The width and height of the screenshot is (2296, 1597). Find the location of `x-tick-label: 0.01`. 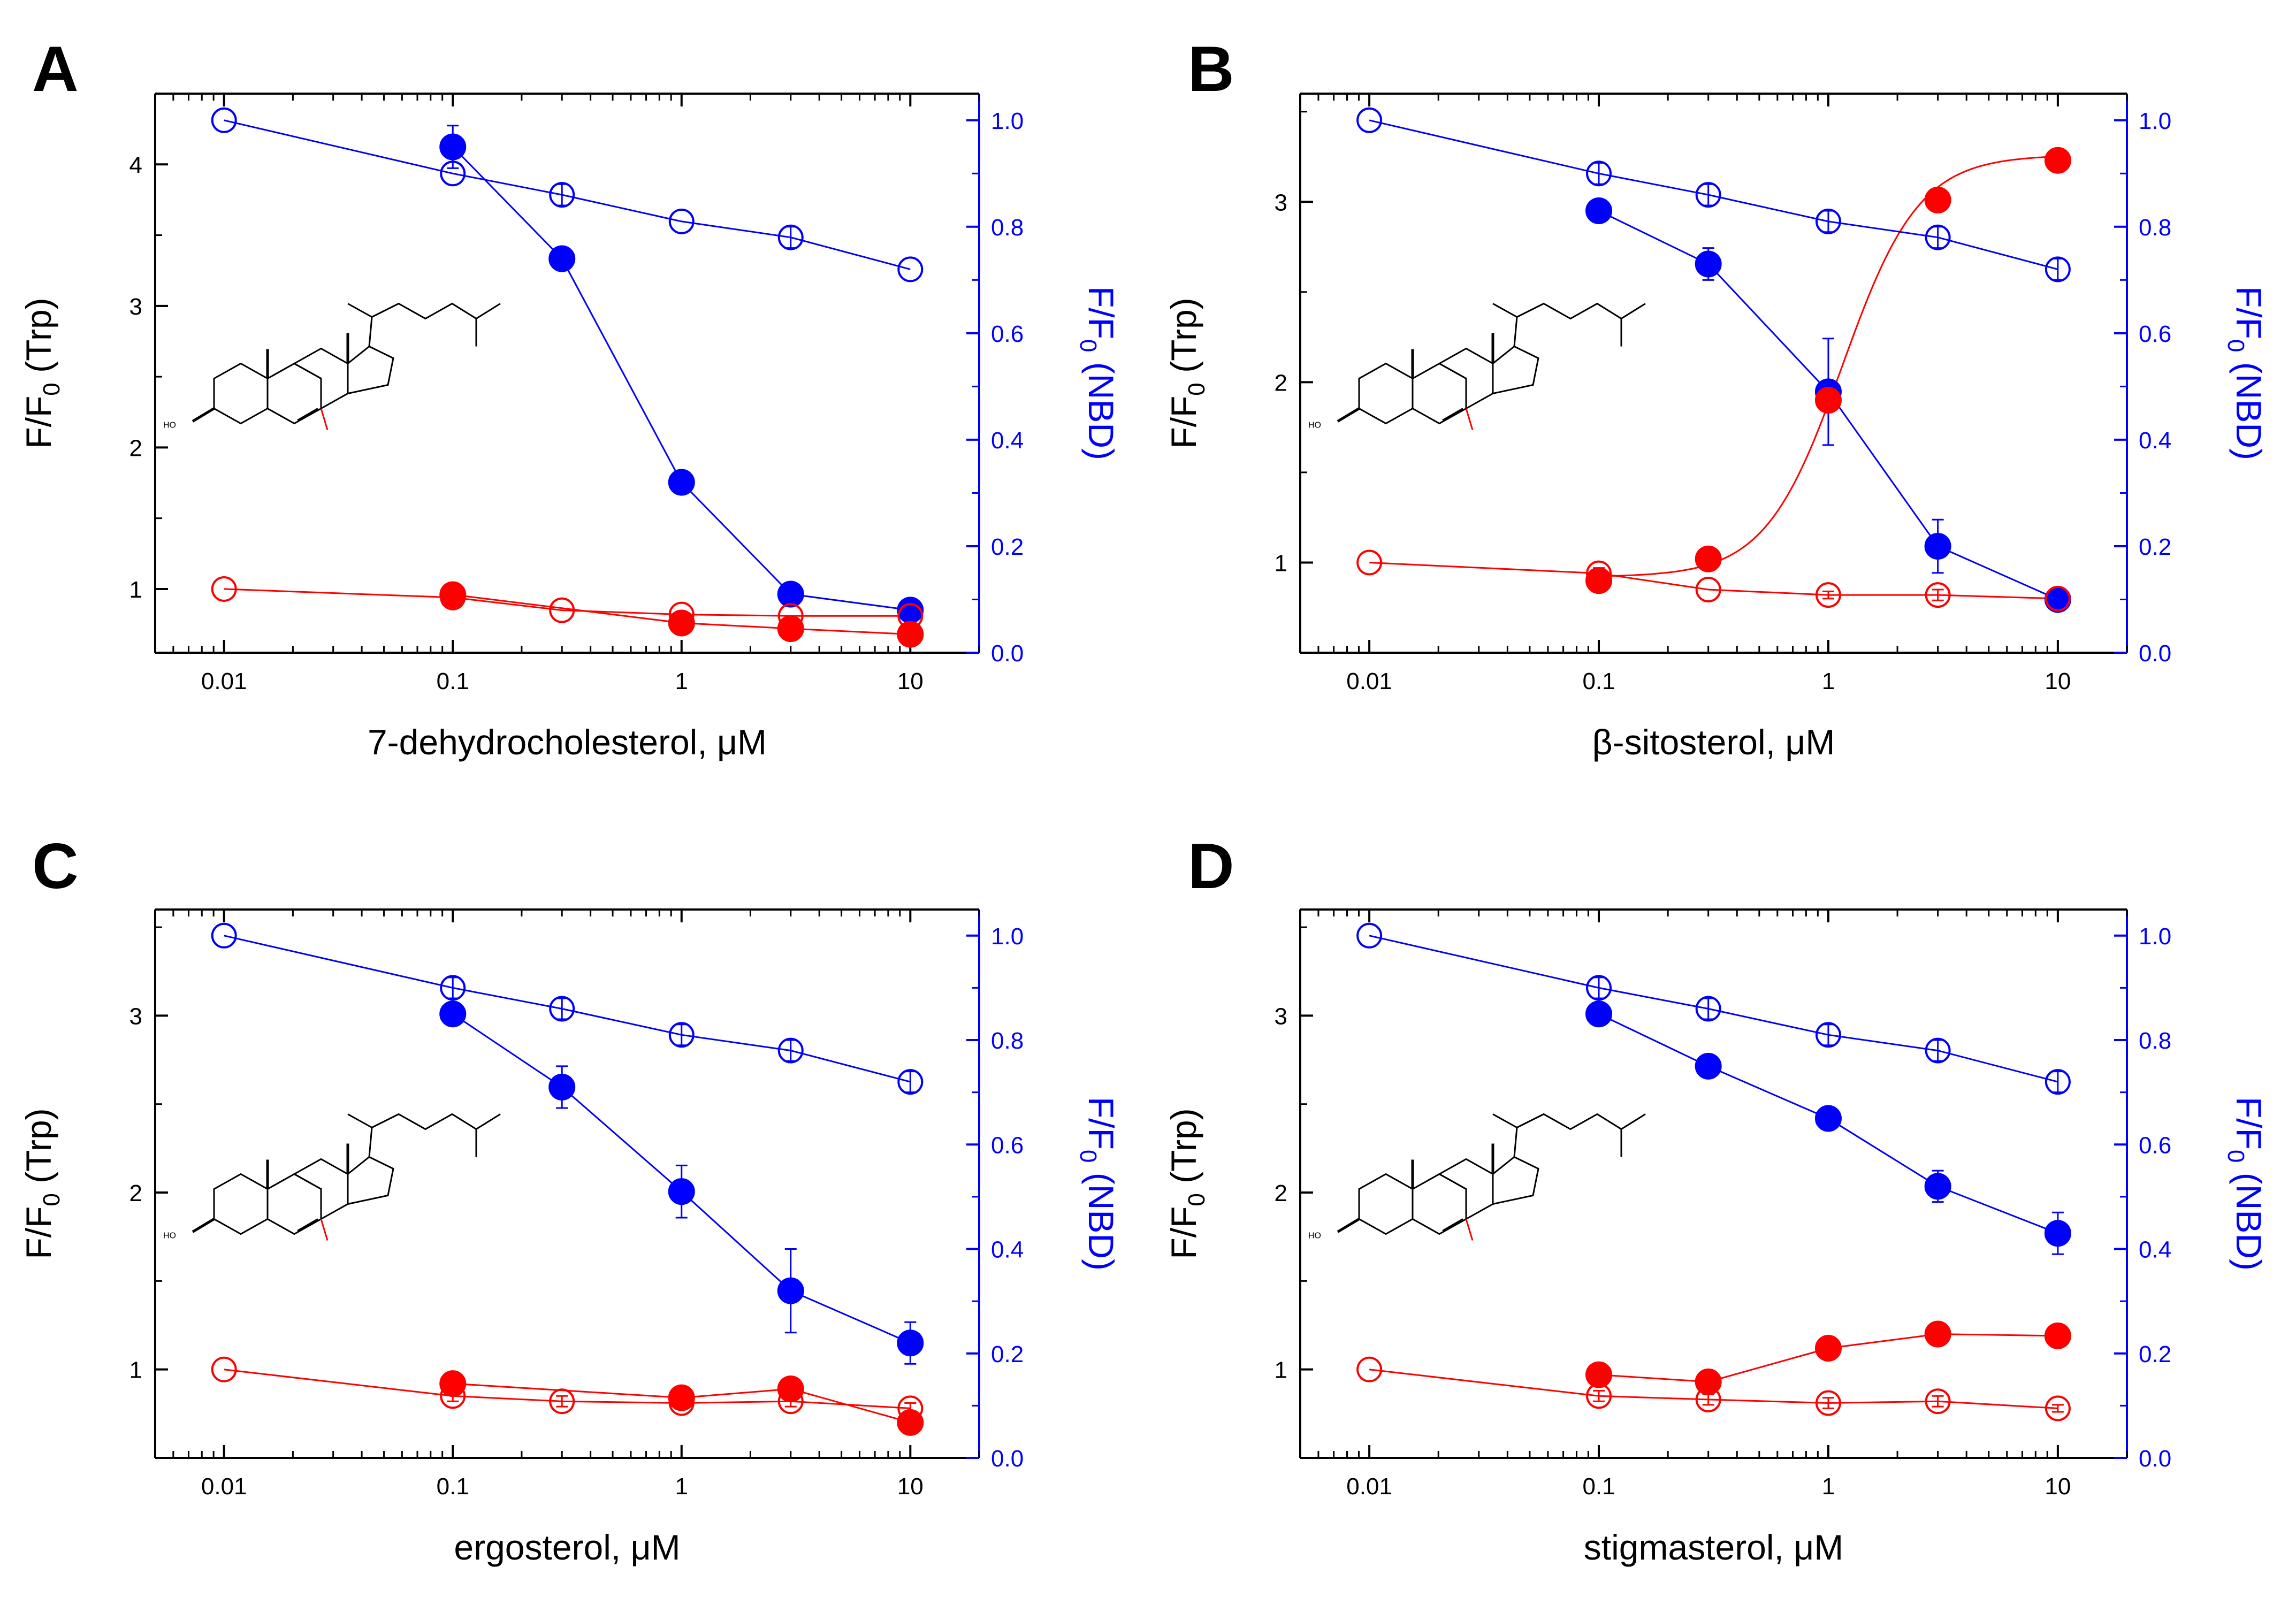

x-tick-label: 0.01 is located at coordinates (224, 681).